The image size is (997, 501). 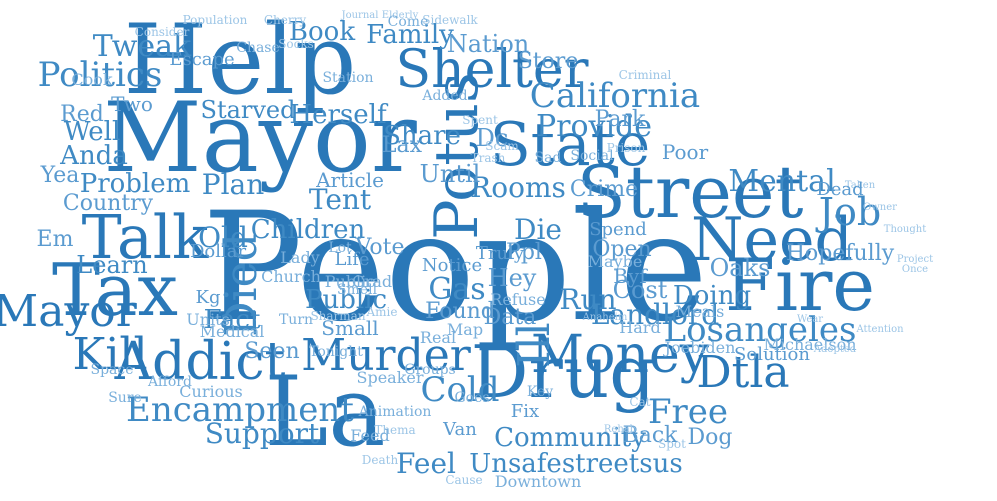 I want to click on word: Turn, so click(x=296, y=320).